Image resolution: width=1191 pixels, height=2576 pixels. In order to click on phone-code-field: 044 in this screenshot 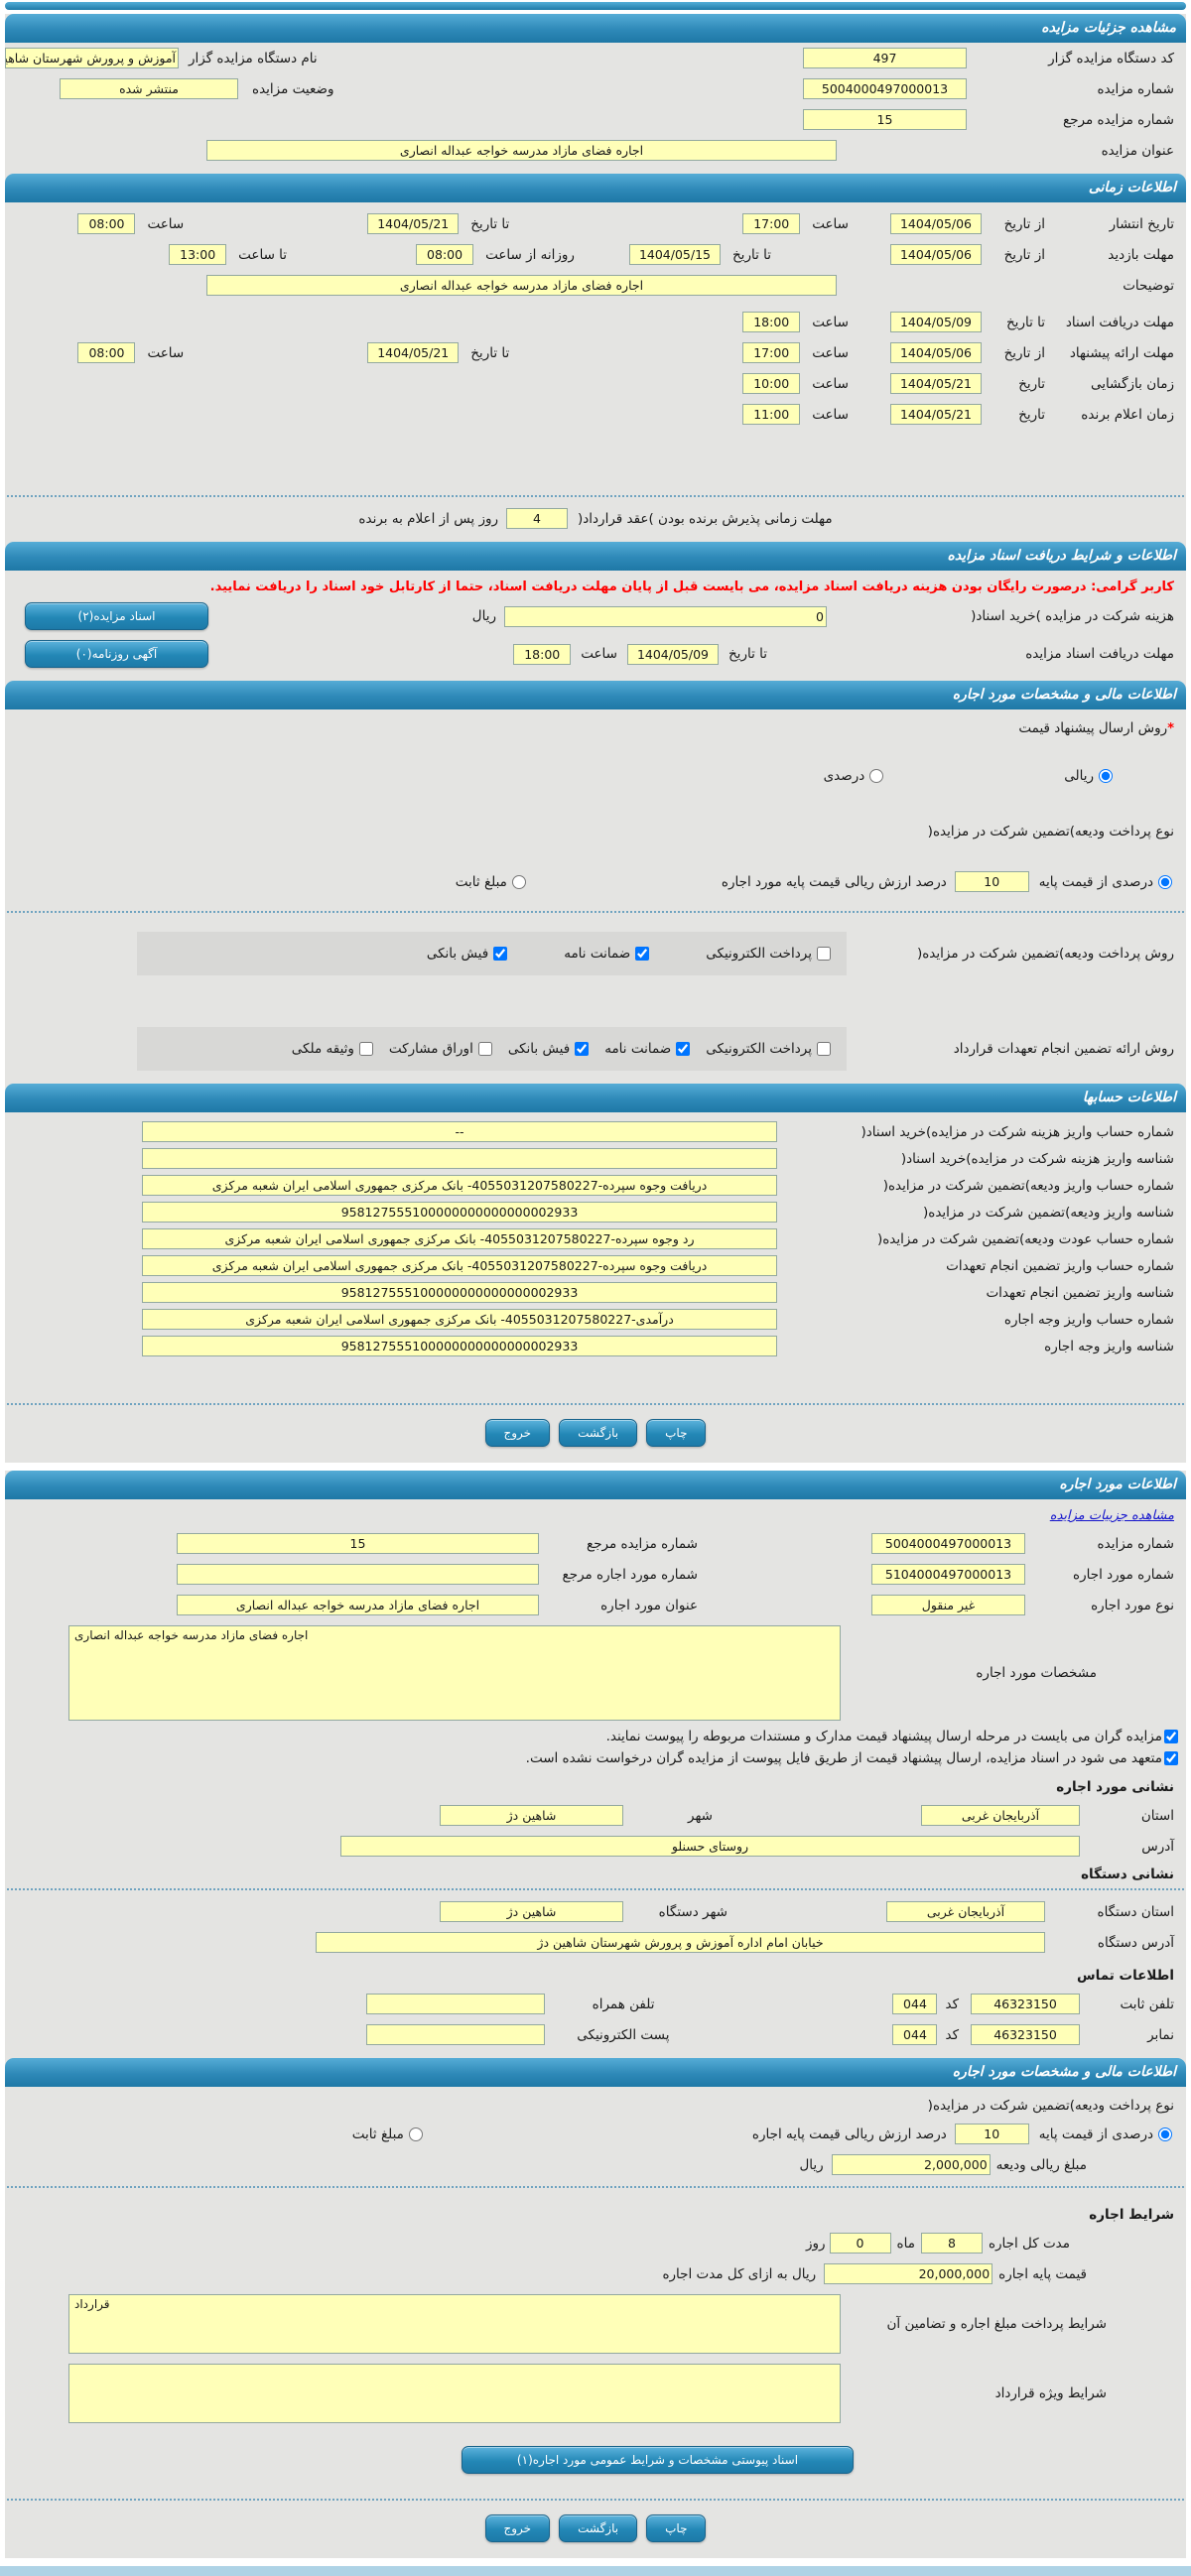, I will do `click(915, 2004)`.